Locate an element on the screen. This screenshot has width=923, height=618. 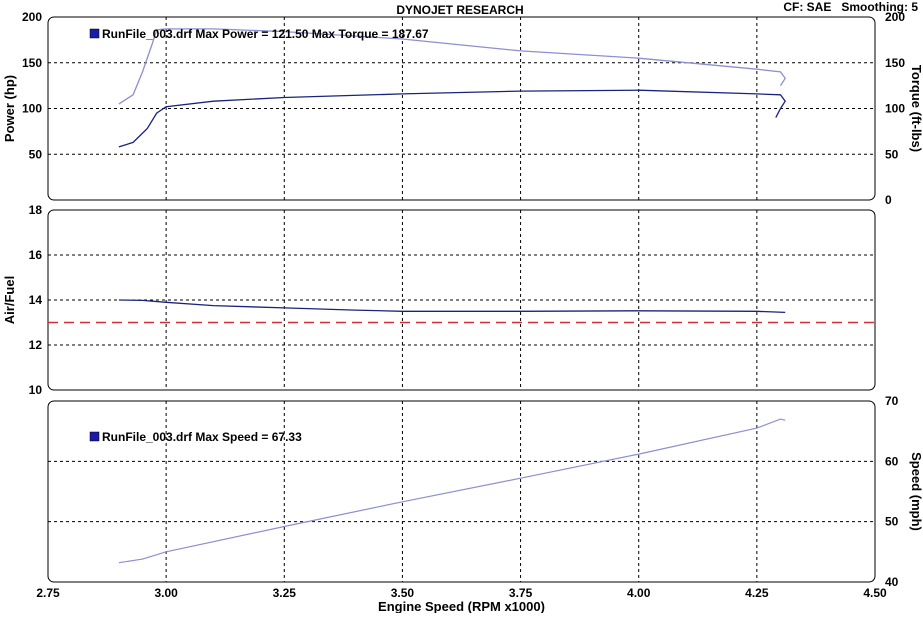
y-axis-label-speed: Speed (mph) is located at coordinates (916, 491).